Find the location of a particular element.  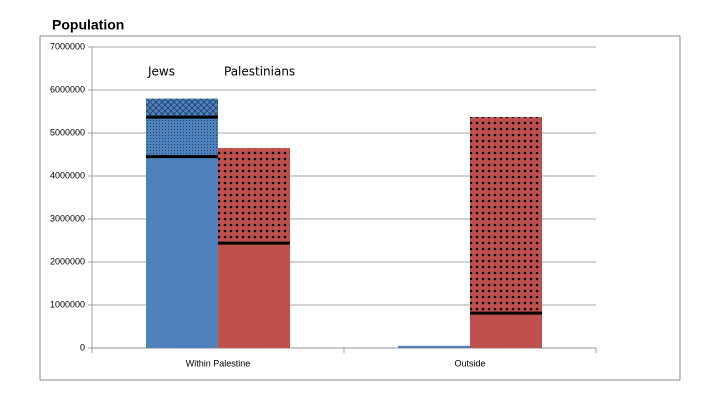

y-tick-label: 0 is located at coordinates (82, 347).